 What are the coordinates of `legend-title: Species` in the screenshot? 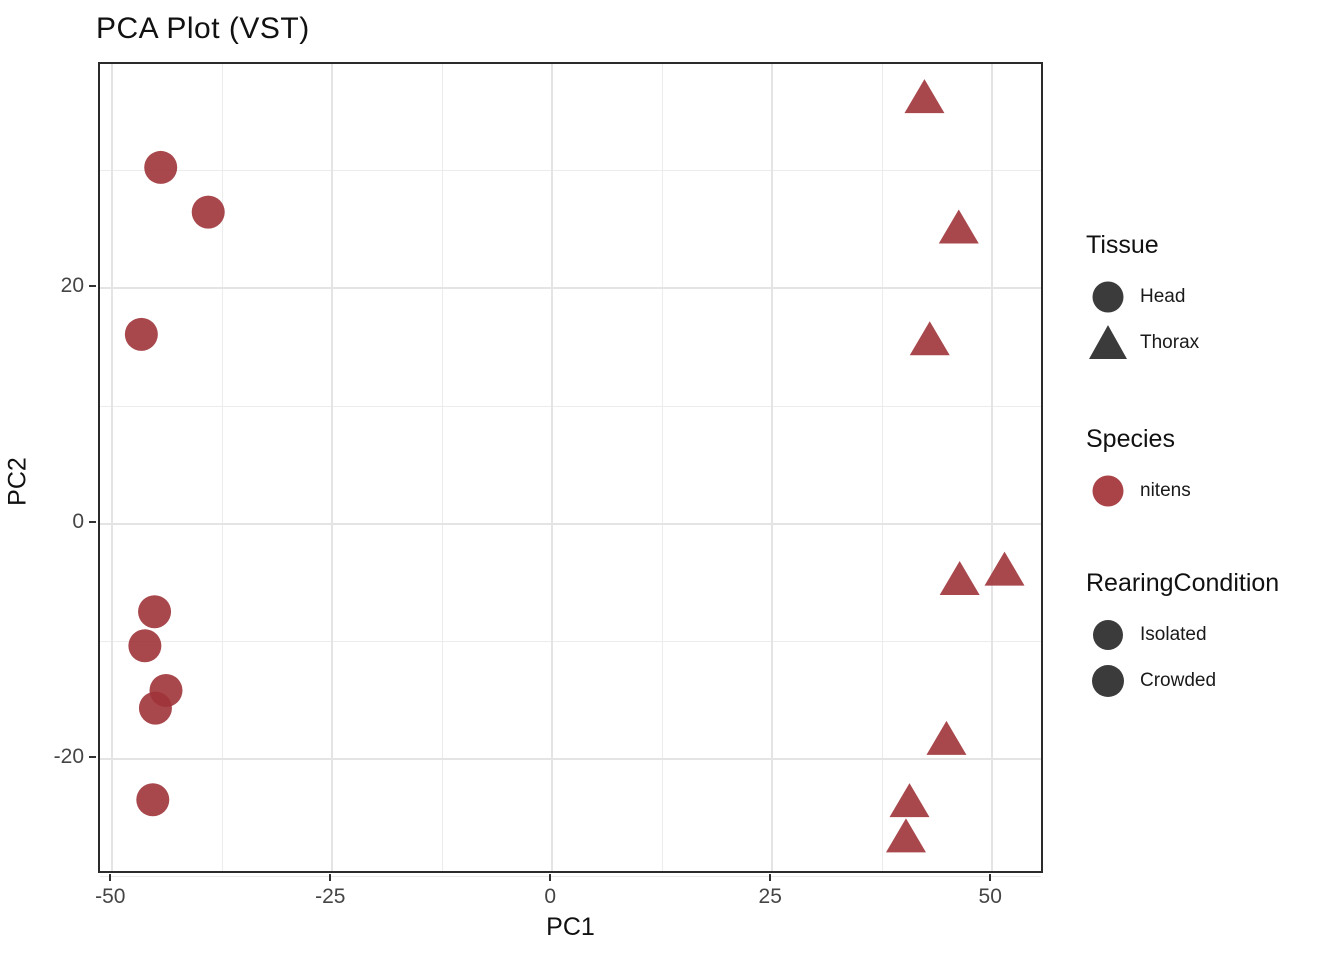 It's located at (1130, 439).